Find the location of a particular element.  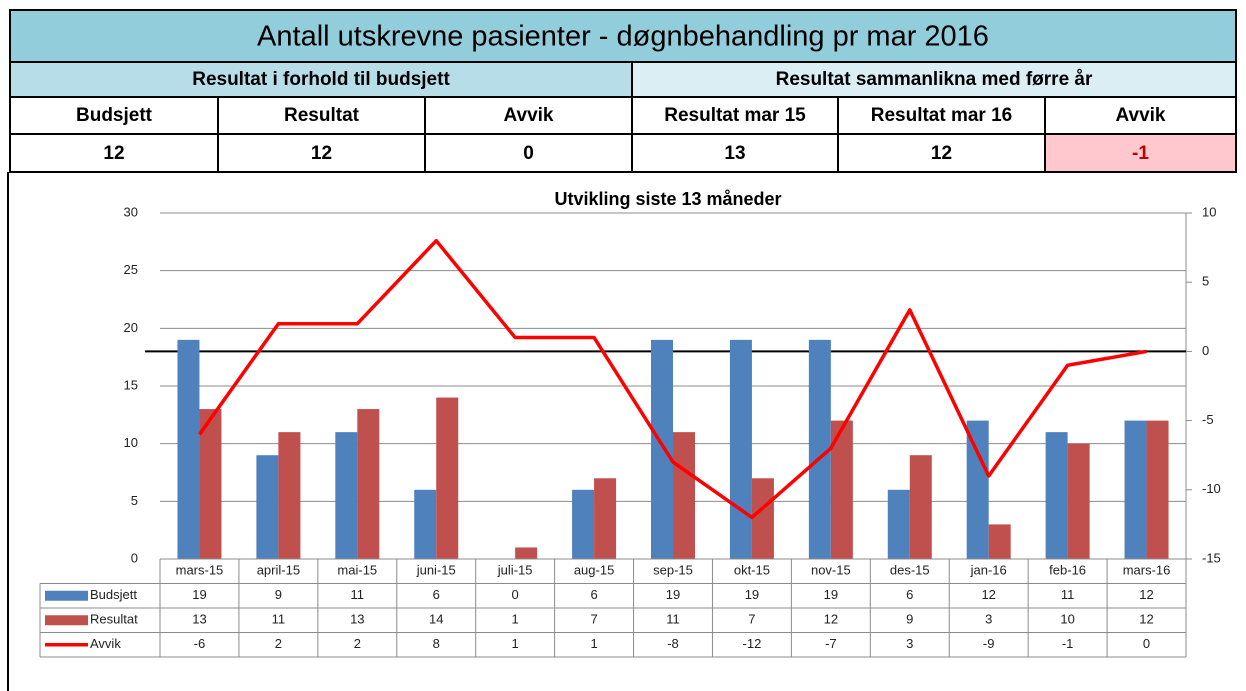

table-value: 8 is located at coordinates (436, 643).